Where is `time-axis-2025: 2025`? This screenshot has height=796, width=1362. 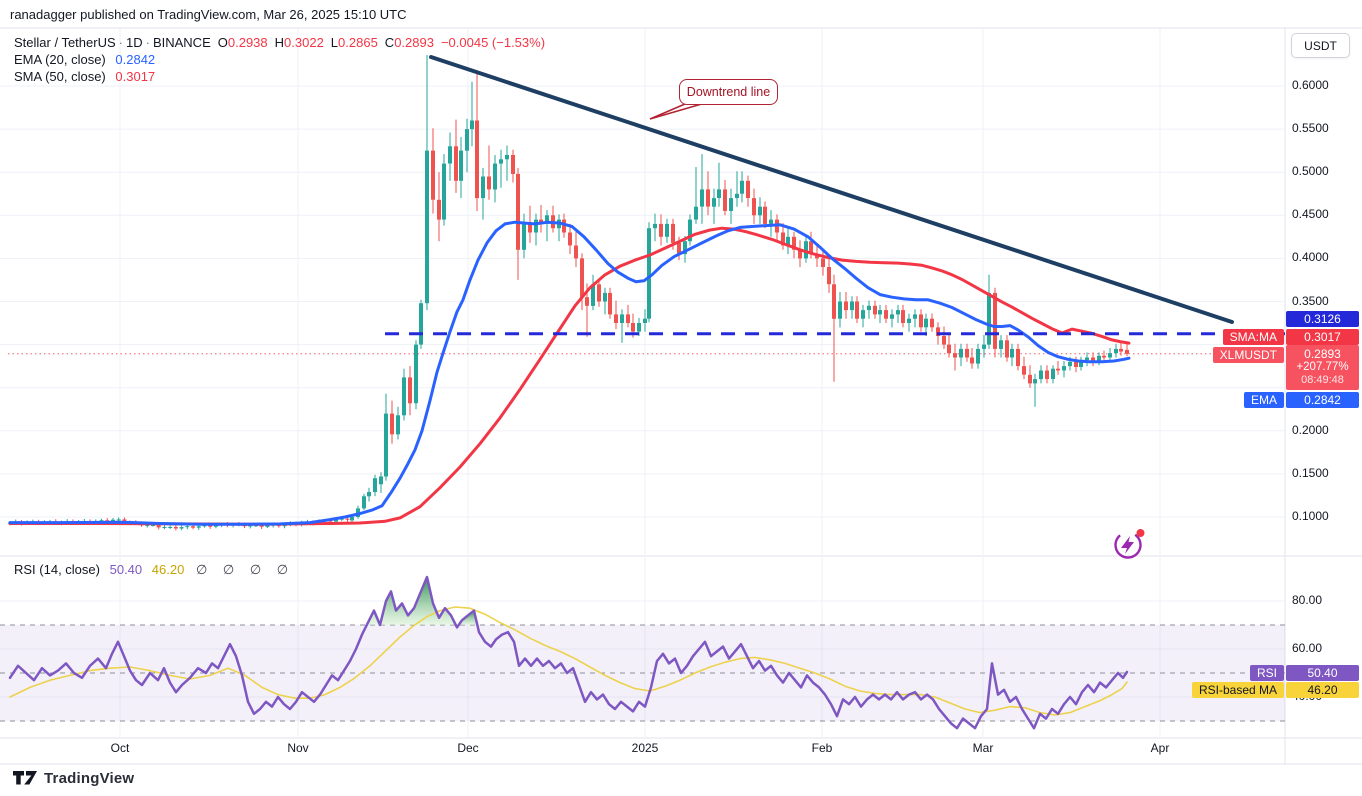
time-axis-2025: 2025 is located at coordinates (645, 748).